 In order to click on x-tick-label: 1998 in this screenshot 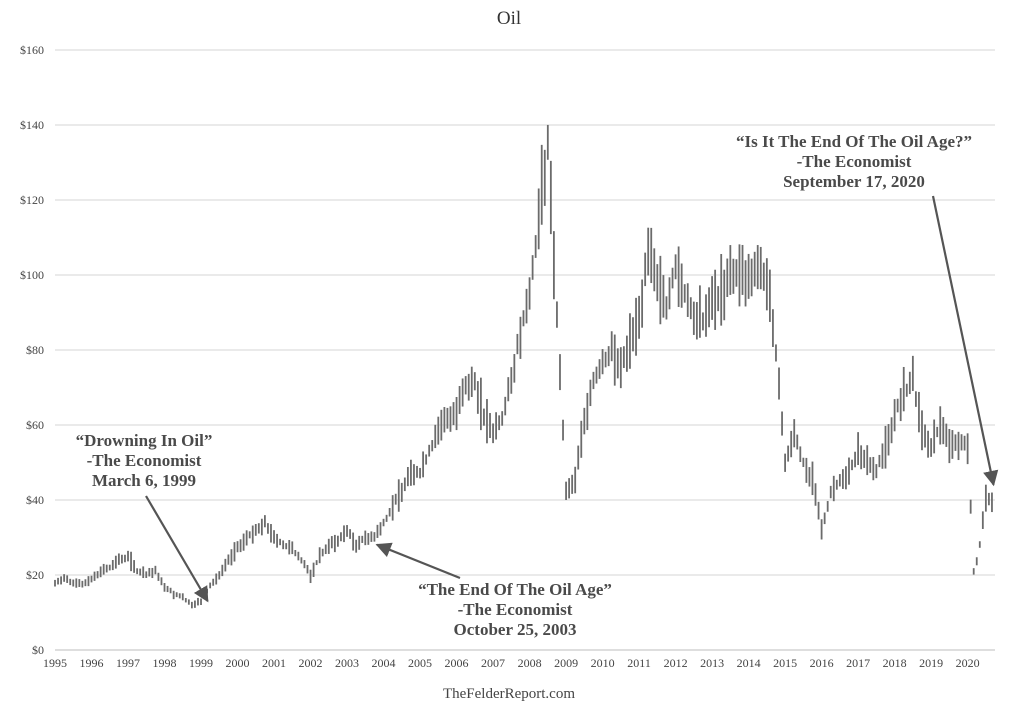, I will do `click(165, 663)`.